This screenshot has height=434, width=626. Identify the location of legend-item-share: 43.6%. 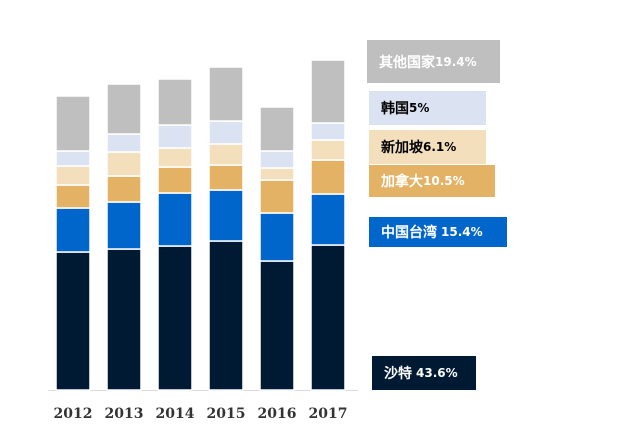
(437, 373).